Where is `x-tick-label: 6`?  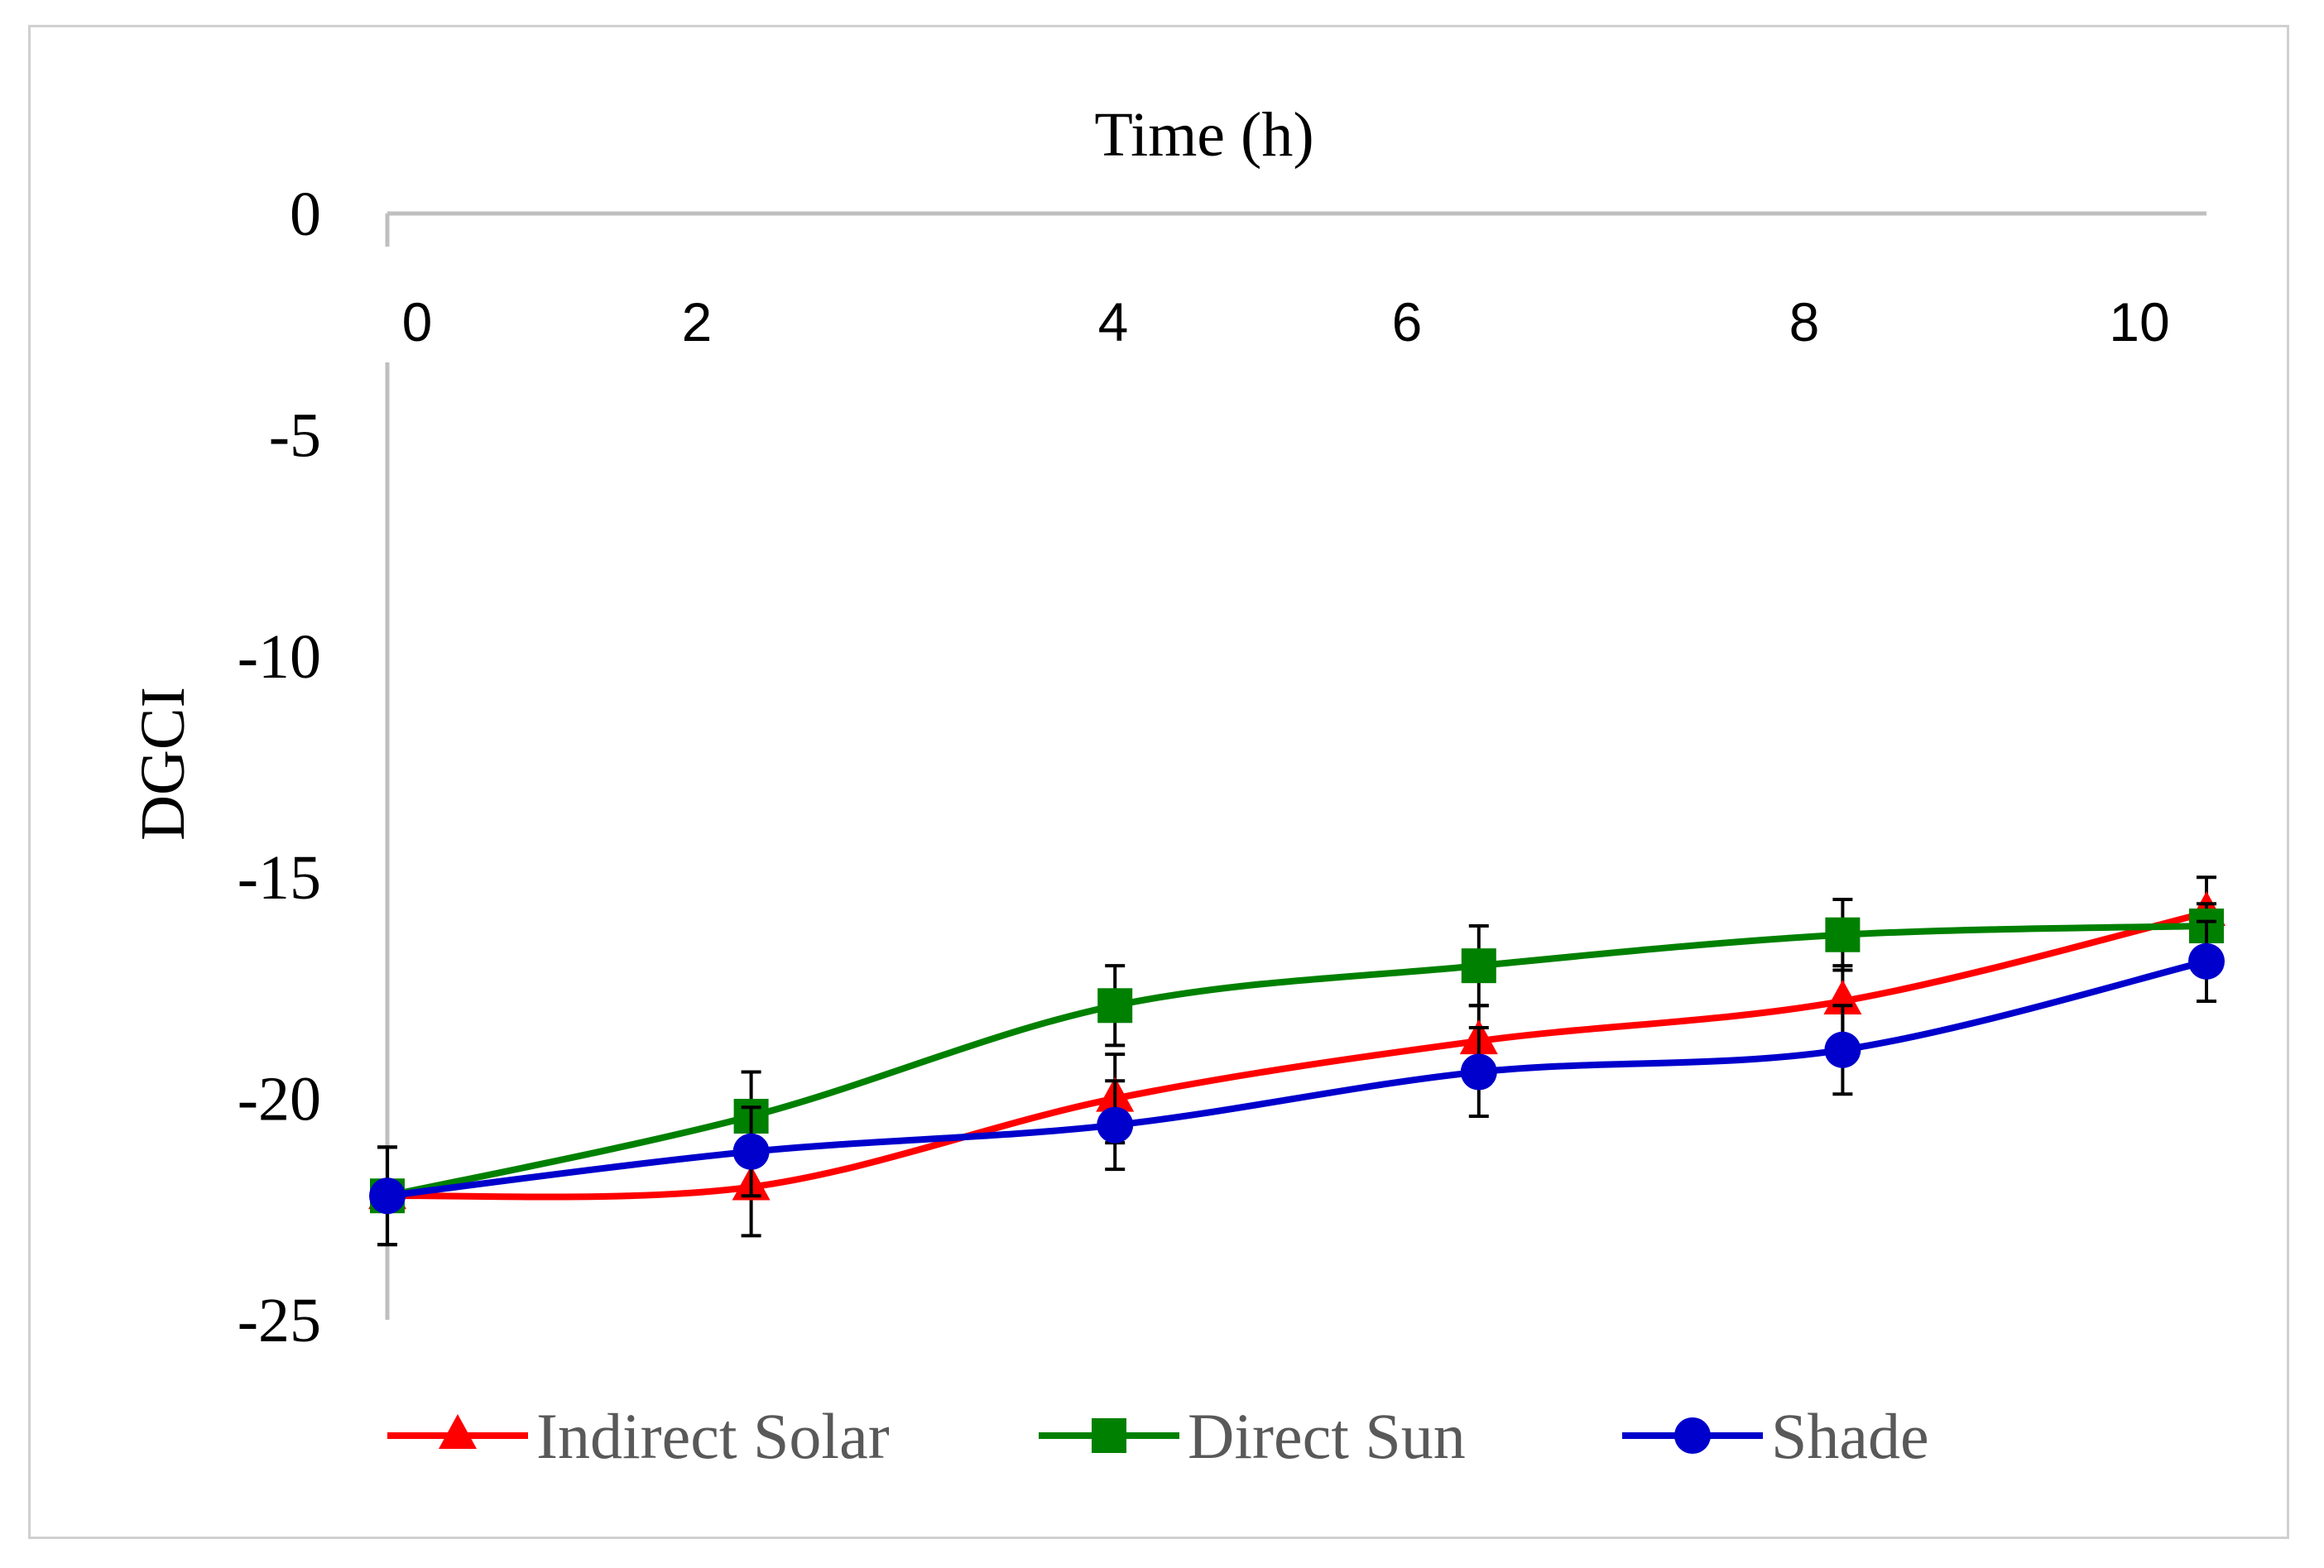 x-tick-label: 6 is located at coordinates (1408, 321).